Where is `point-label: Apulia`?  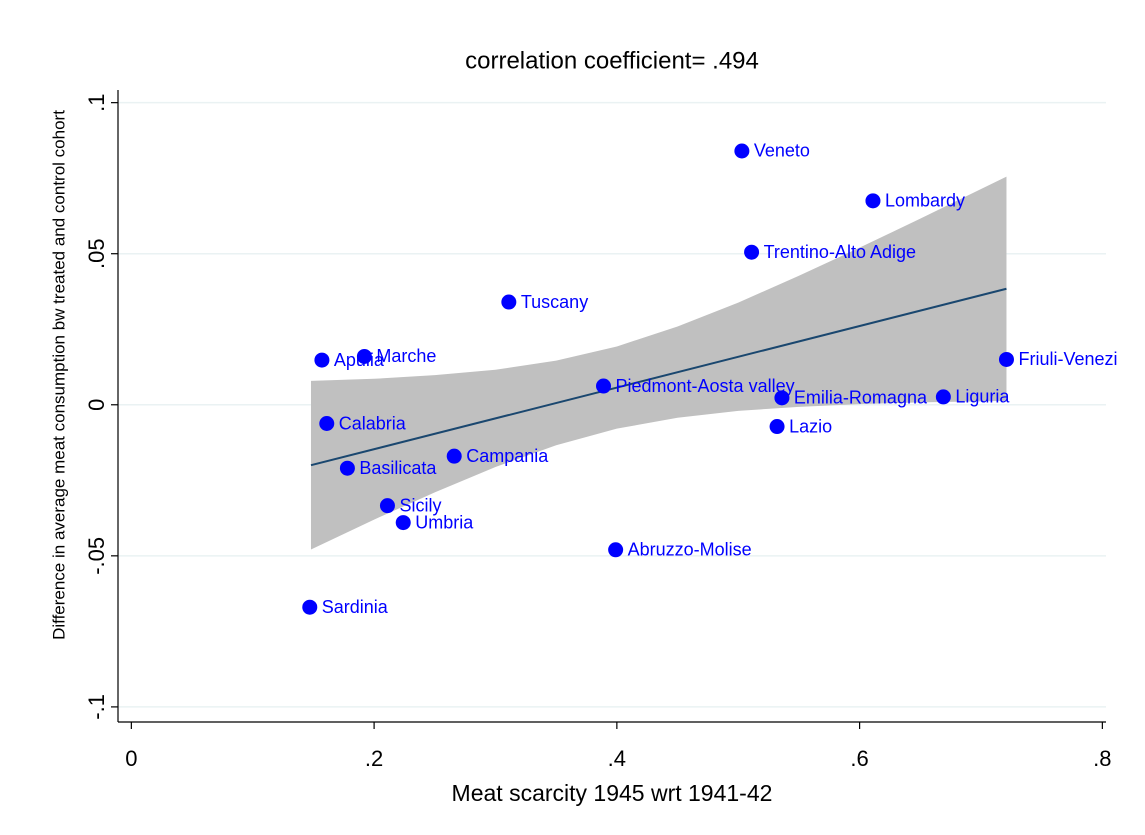 point-label: Apulia is located at coordinates (359, 360).